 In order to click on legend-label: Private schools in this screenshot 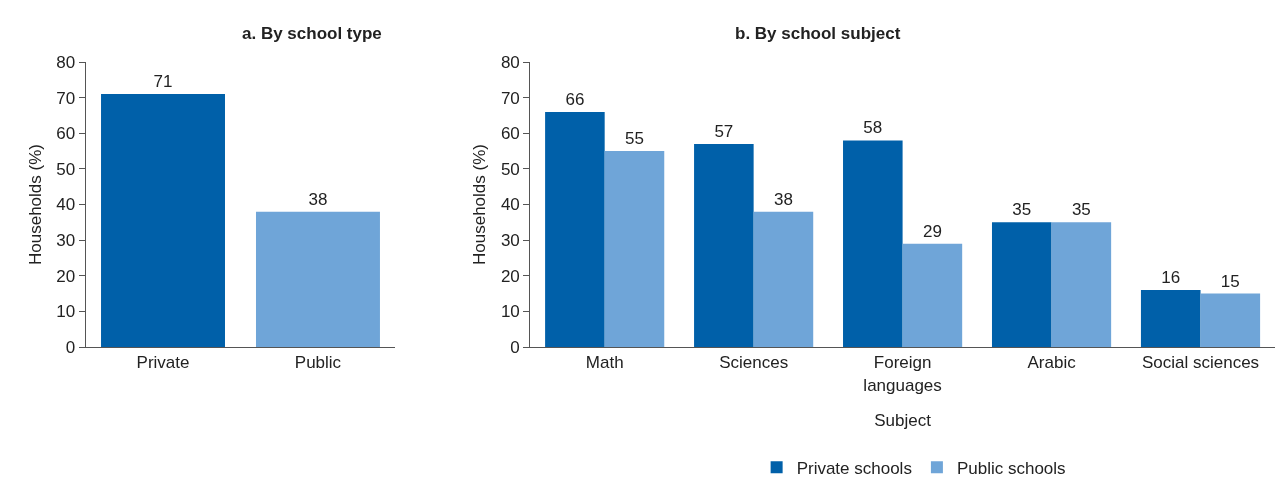, I will do `click(854, 468)`.